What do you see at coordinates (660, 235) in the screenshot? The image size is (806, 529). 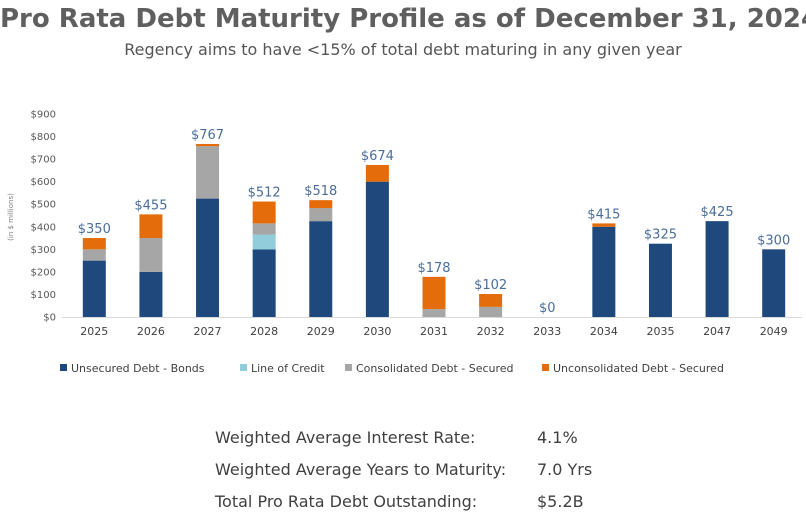 I see `bar-total-label: $325` at bounding box center [660, 235].